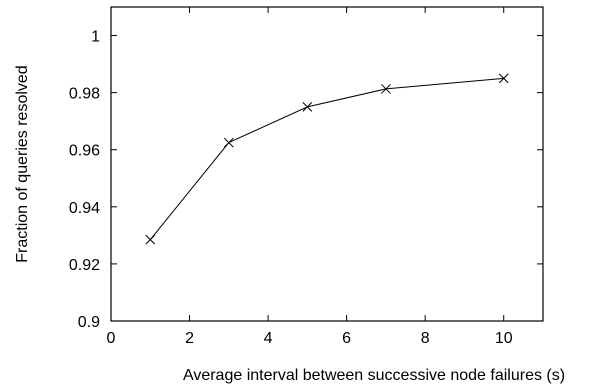 The width and height of the screenshot is (592, 388). What do you see at coordinates (22, 163) in the screenshot?
I see `y-axis-label: Fraction of queries resolved` at bounding box center [22, 163].